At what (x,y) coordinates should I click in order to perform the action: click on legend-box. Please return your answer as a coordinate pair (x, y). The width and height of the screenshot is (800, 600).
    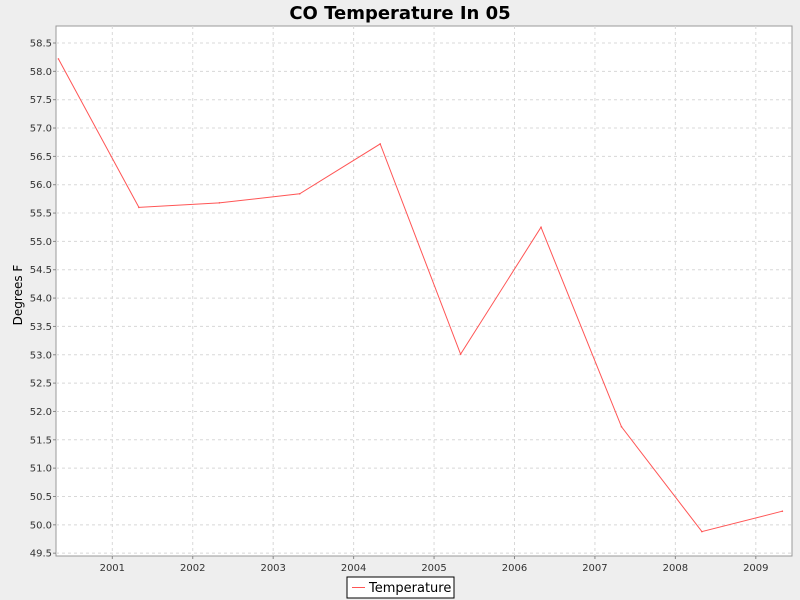
    Looking at the image, I should click on (400, 587).